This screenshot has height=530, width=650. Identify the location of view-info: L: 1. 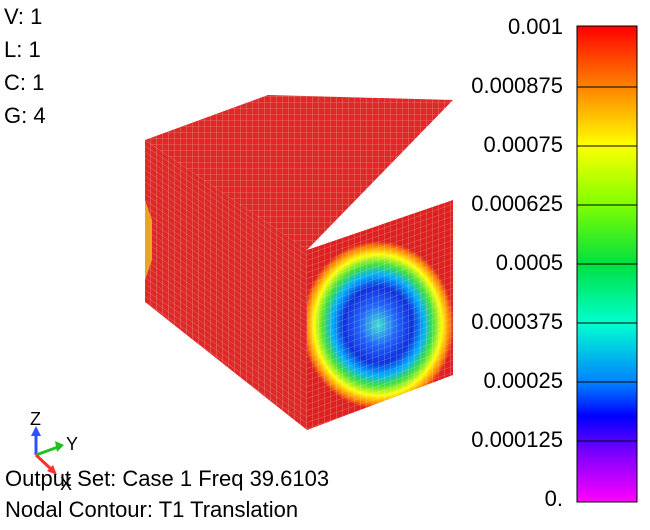
(22, 49).